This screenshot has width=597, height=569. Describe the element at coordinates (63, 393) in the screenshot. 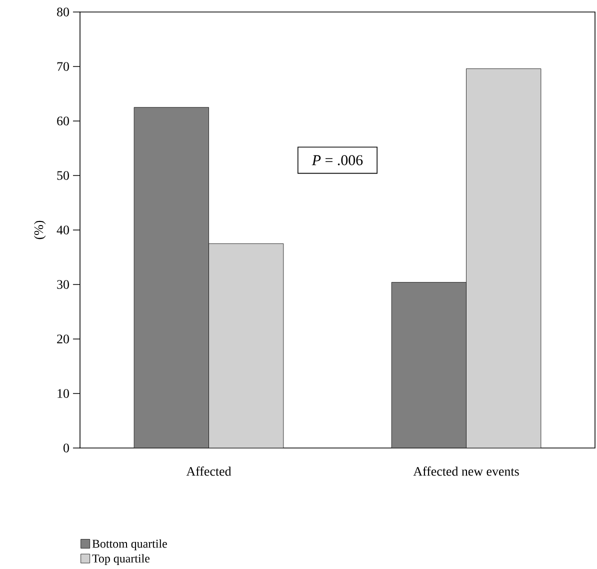

I see `y-tick-label: 10` at that location.